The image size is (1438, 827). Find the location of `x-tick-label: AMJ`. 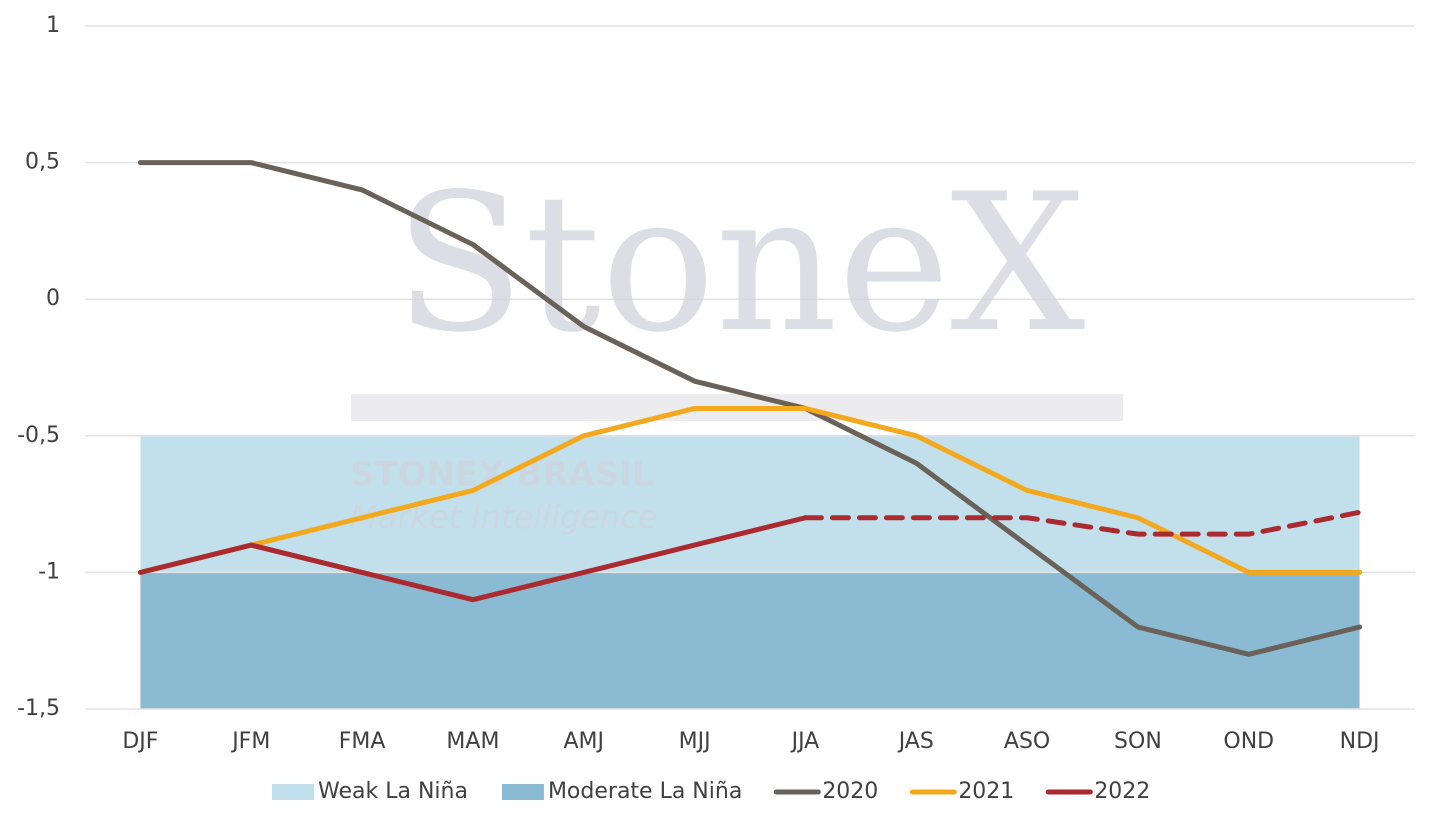

x-tick-label: AMJ is located at coordinates (583, 741).